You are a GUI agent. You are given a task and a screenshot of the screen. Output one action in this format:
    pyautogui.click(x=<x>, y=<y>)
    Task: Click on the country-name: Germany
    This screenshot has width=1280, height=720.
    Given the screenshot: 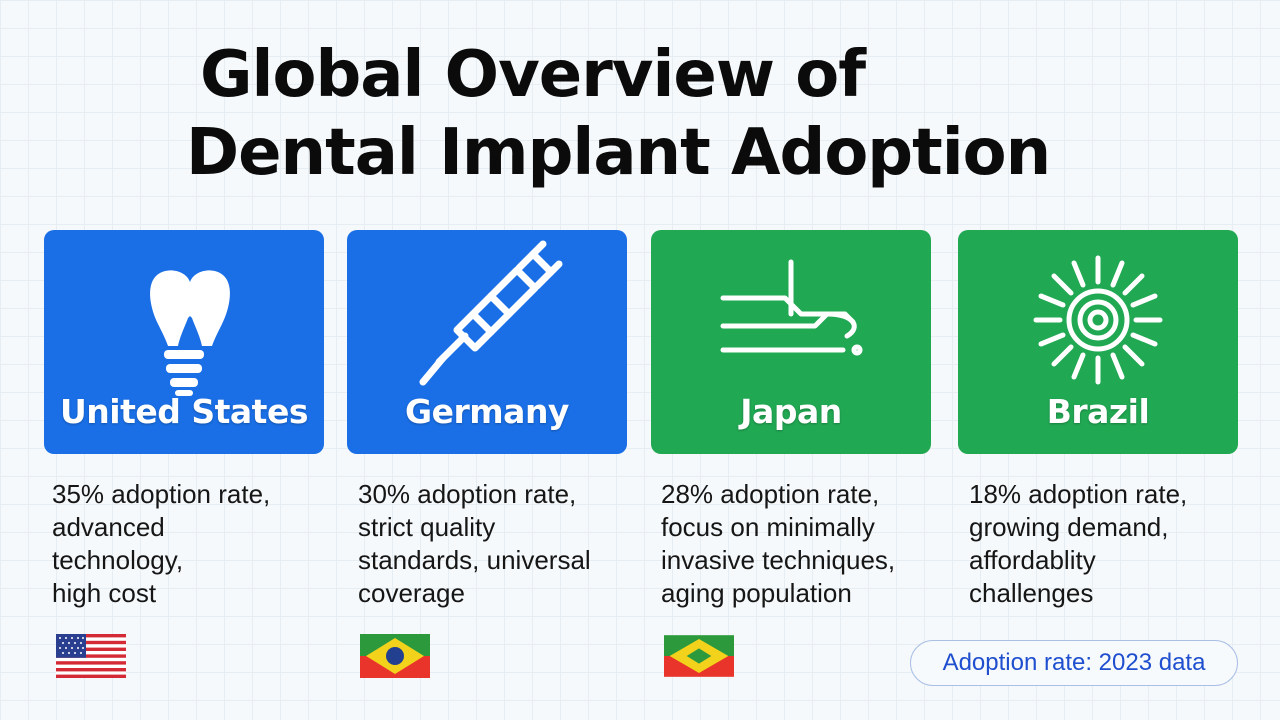 What is the action you would take?
    pyautogui.click(x=487, y=411)
    